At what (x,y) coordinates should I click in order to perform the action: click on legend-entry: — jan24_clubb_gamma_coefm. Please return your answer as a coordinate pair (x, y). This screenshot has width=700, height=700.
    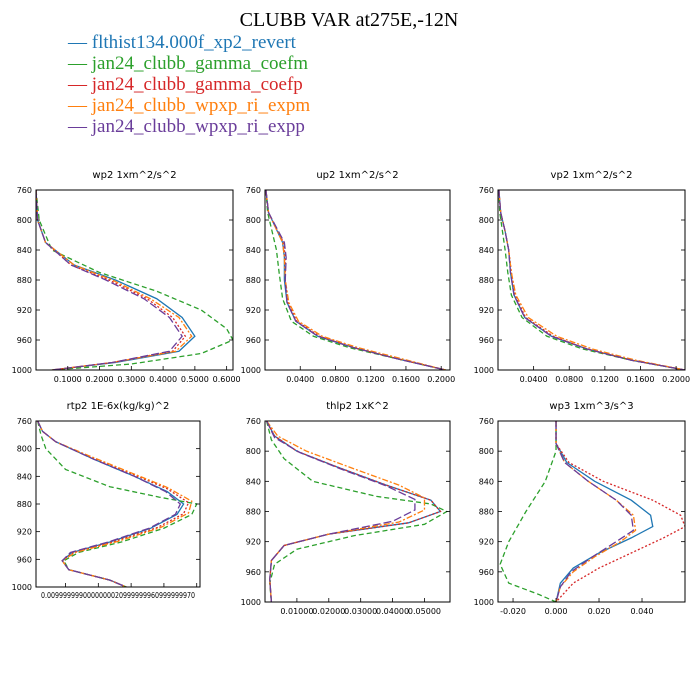
    Looking at the image, I should click on (187, 63).